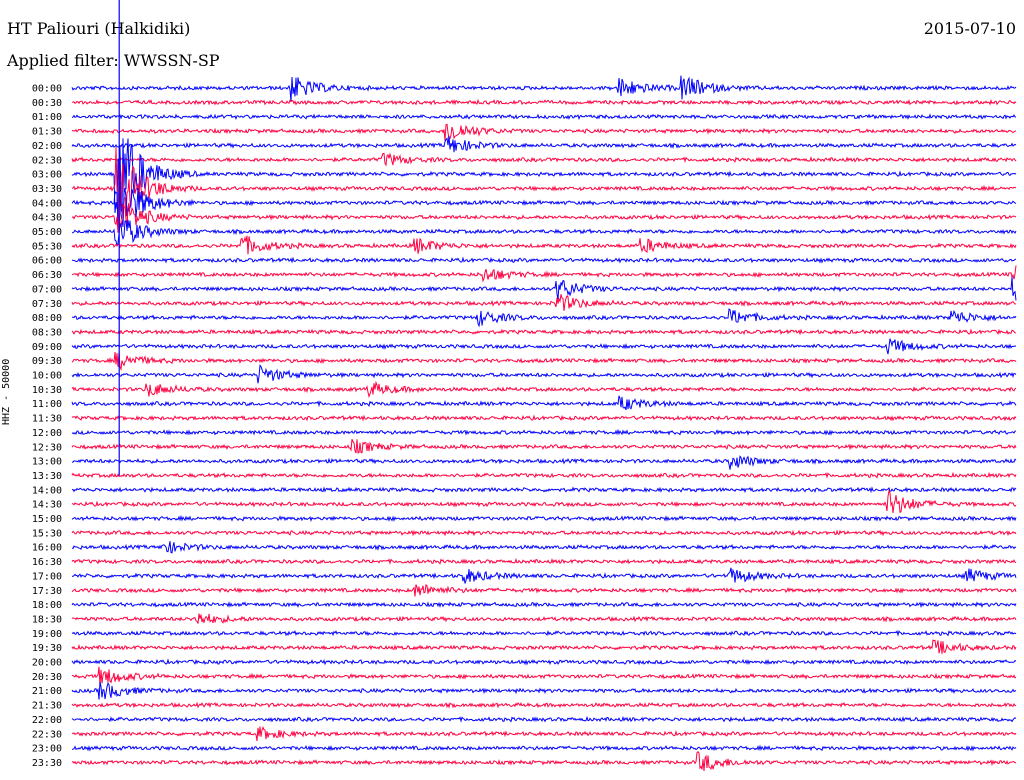 Image resolution: width=1024 pixels, height=780 pixels. I want to click on row-time-label: 00:00, so click(47, 89).